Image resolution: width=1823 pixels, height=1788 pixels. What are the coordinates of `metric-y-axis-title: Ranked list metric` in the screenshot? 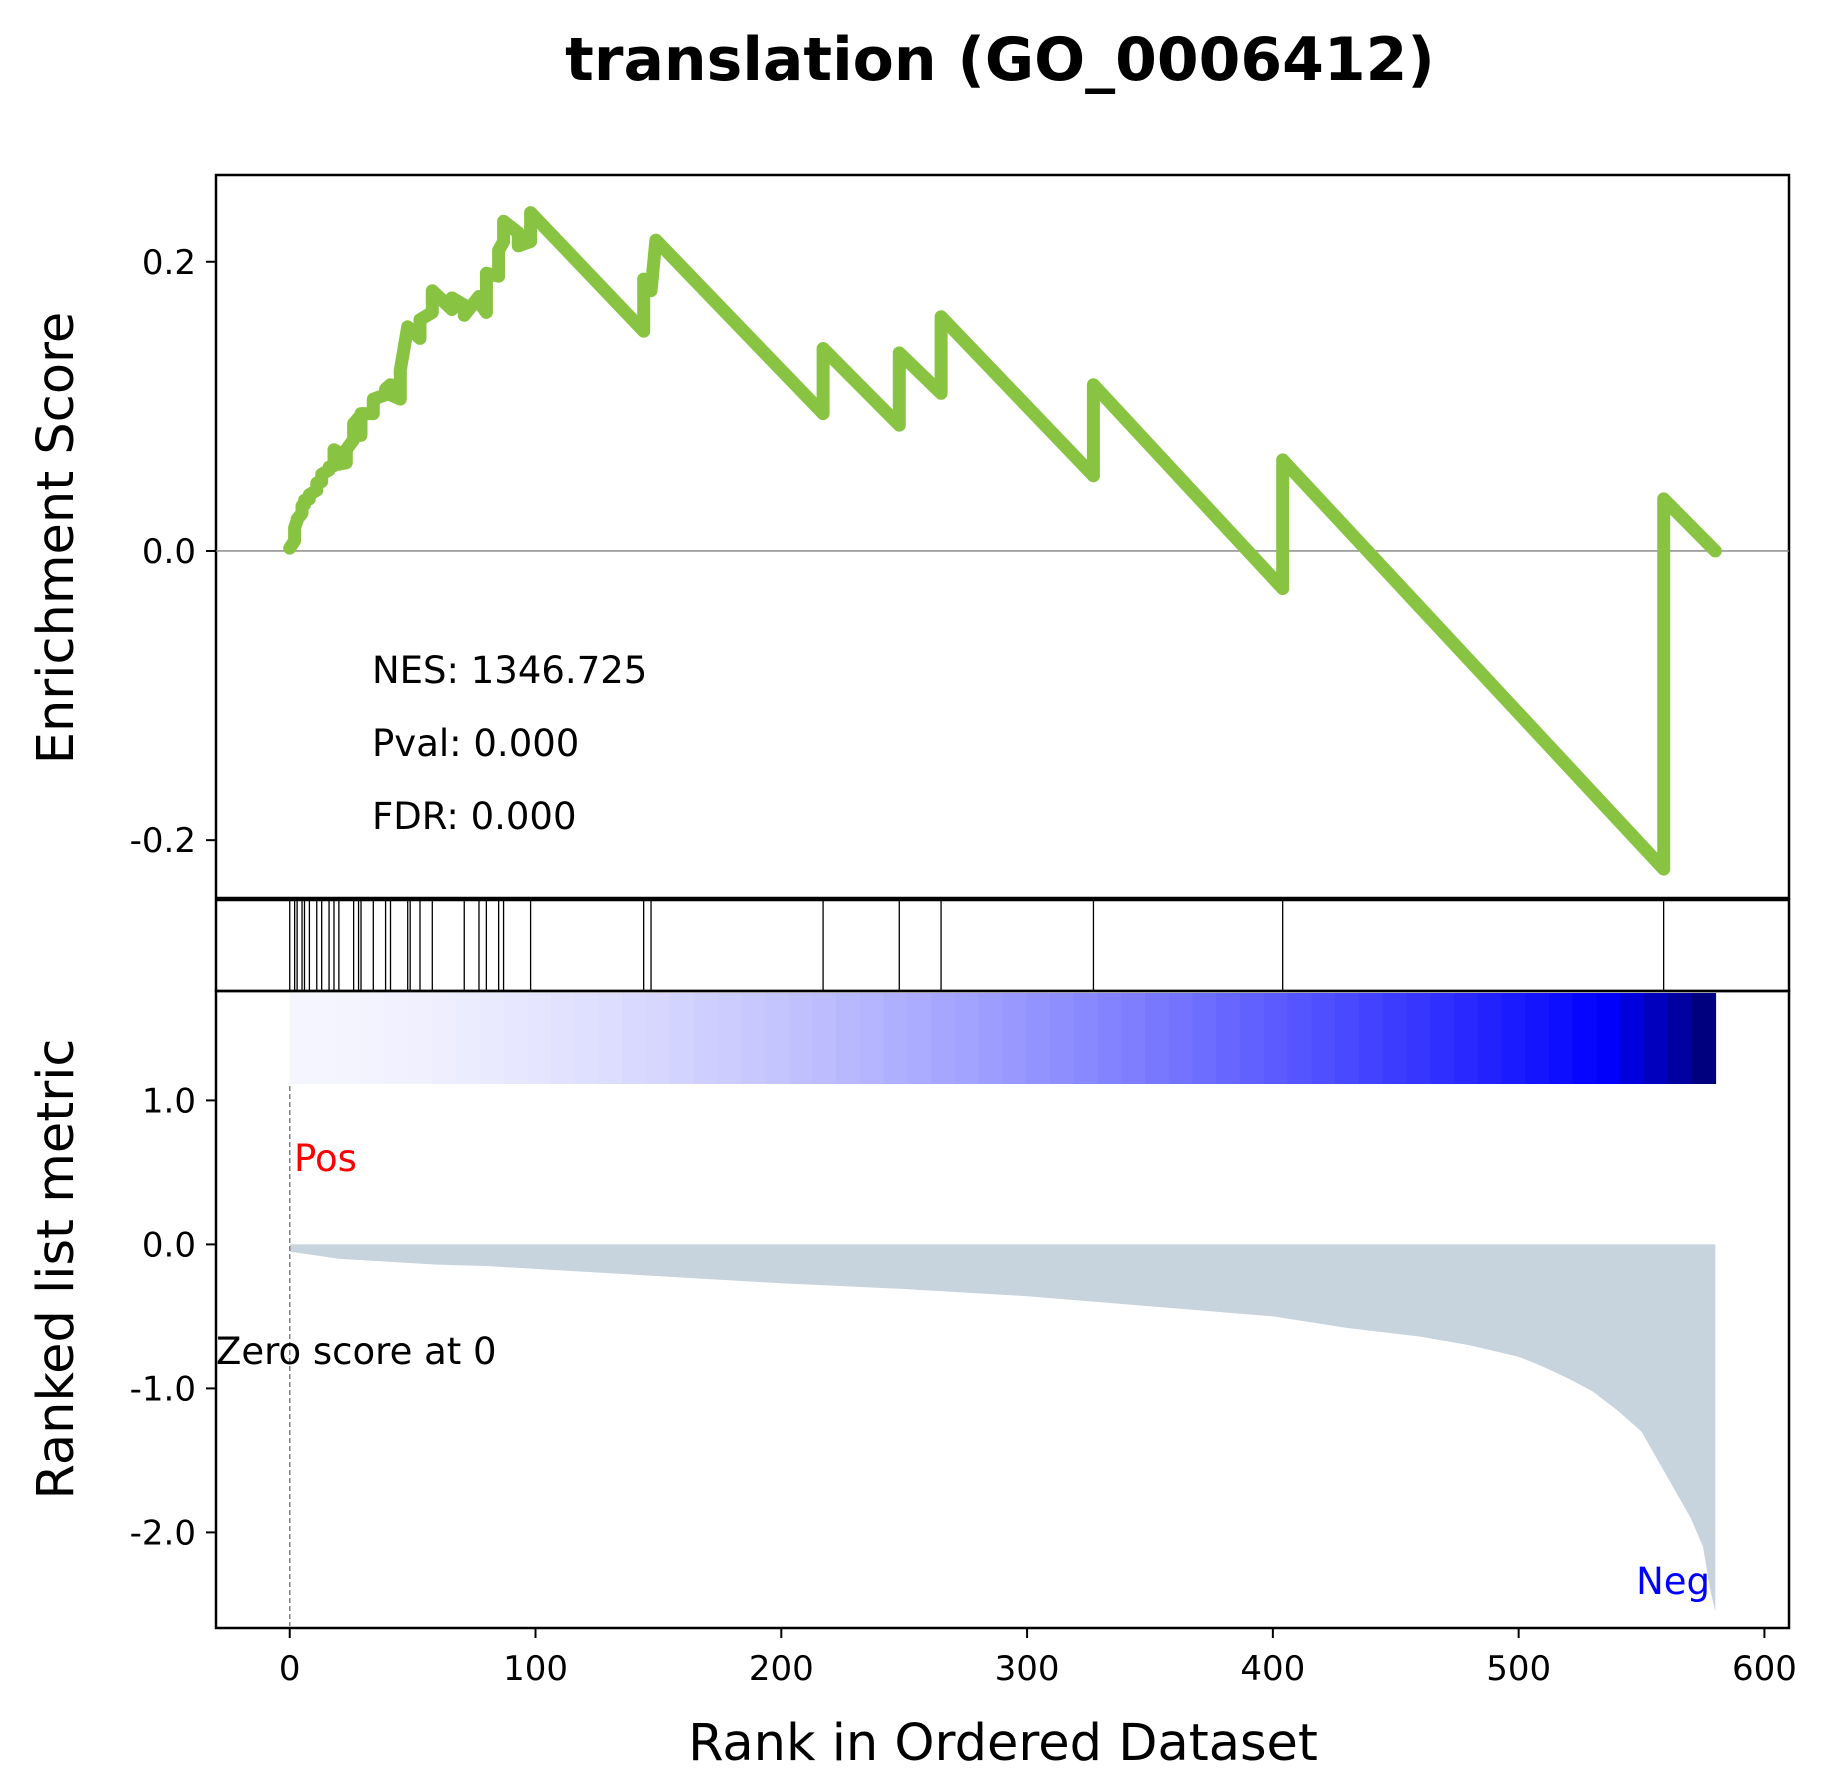 It's located at (56, 1269).